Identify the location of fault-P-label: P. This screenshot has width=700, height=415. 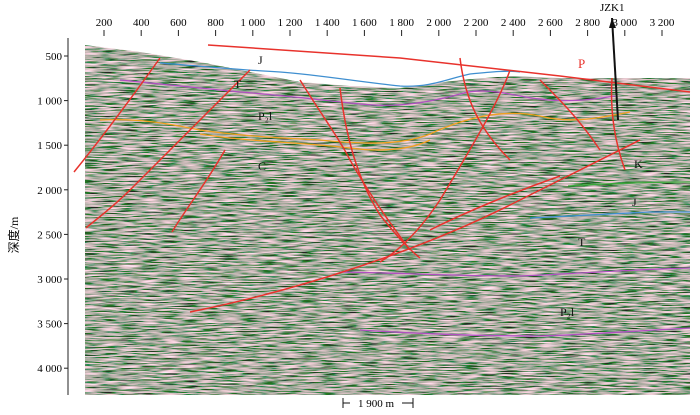
(581, 63).